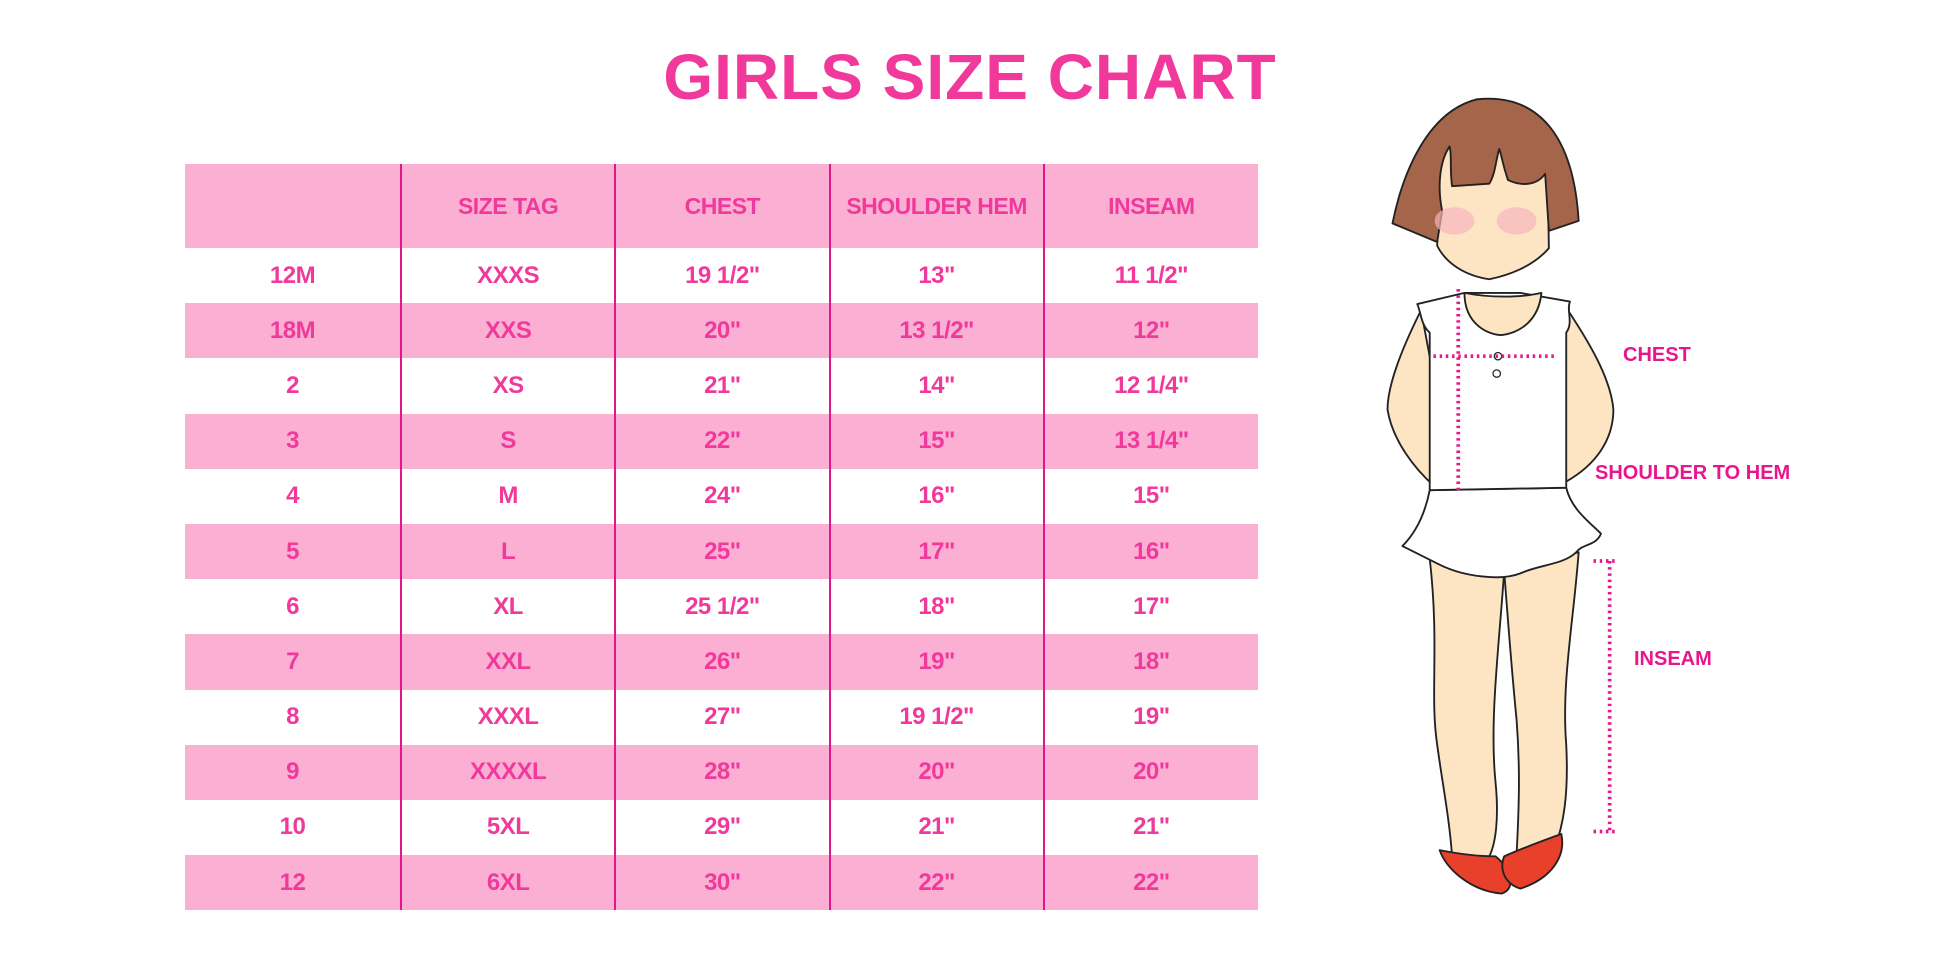 The image size is (1946, 973). What do you see at coordinates (936, 883) in the screenshot?
I see `cell-shoulder-hem: 22"` at bounding box center [936, 883].